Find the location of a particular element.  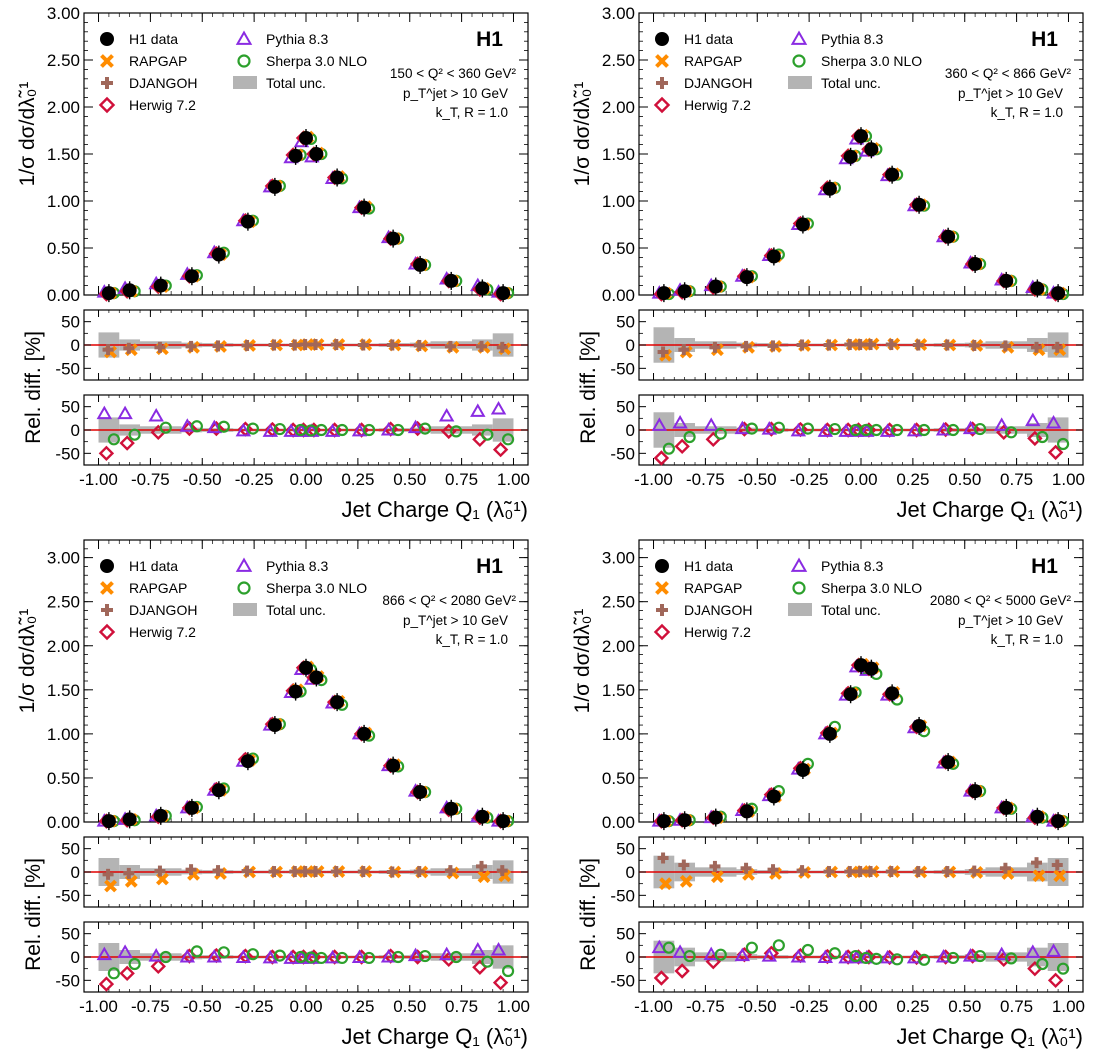

x-tick-label: -0.25 is located at coordinates (254, 1006).